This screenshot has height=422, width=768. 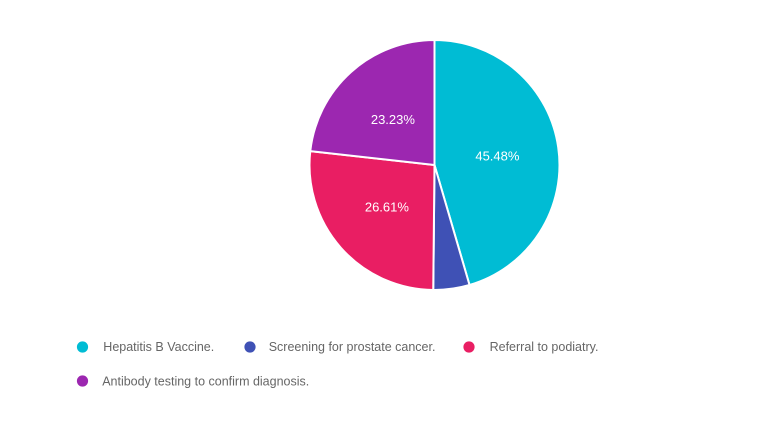 I want to click on svg-text:Antibody testing to confirm di: Antibody testing to confirm diagnosis., so click(x=205, y=381).